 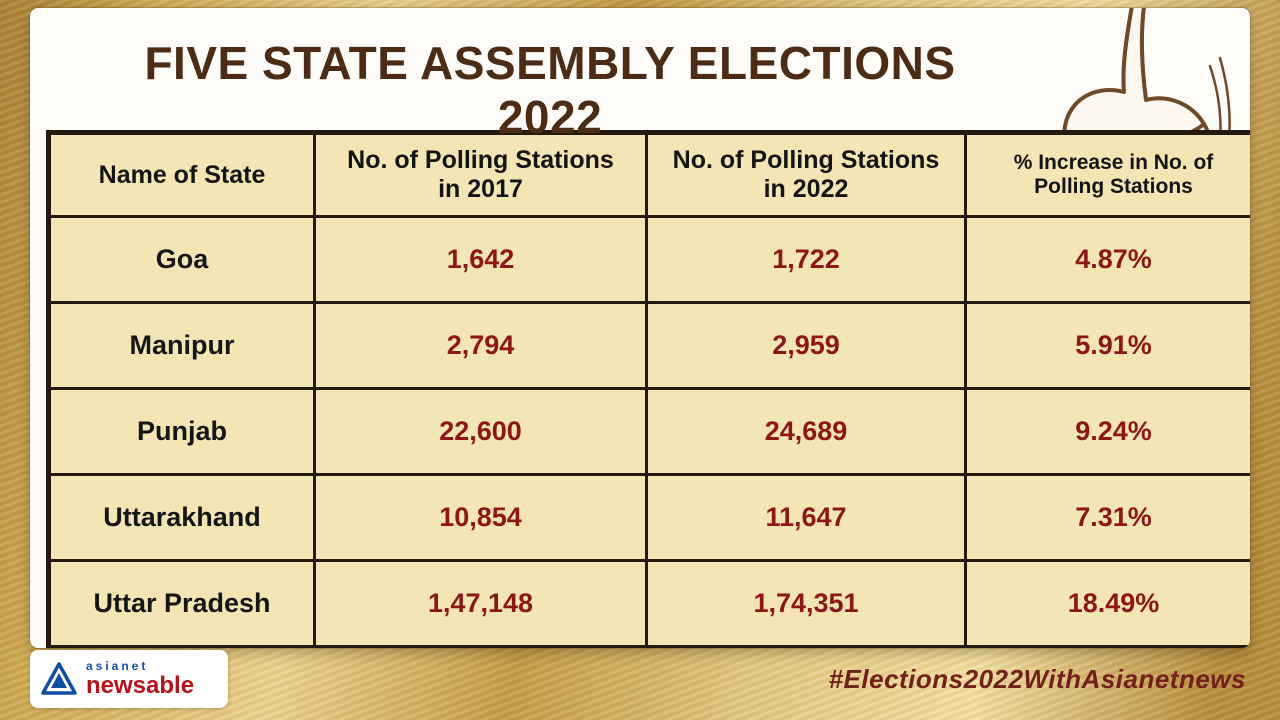 I want to click on logo-text: asianet newsable, so click(x=140, y=679).